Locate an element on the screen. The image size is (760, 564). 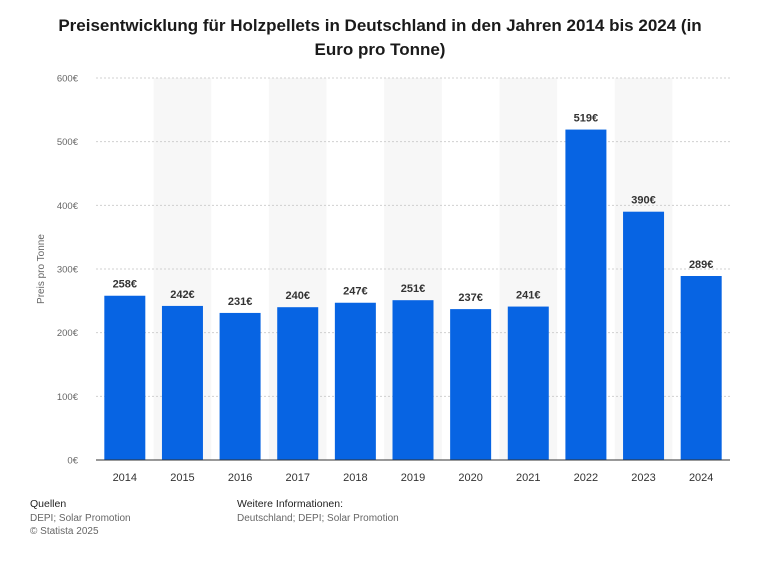
x-tick-label-2021: 2021 is located at coordinates (528, 478).